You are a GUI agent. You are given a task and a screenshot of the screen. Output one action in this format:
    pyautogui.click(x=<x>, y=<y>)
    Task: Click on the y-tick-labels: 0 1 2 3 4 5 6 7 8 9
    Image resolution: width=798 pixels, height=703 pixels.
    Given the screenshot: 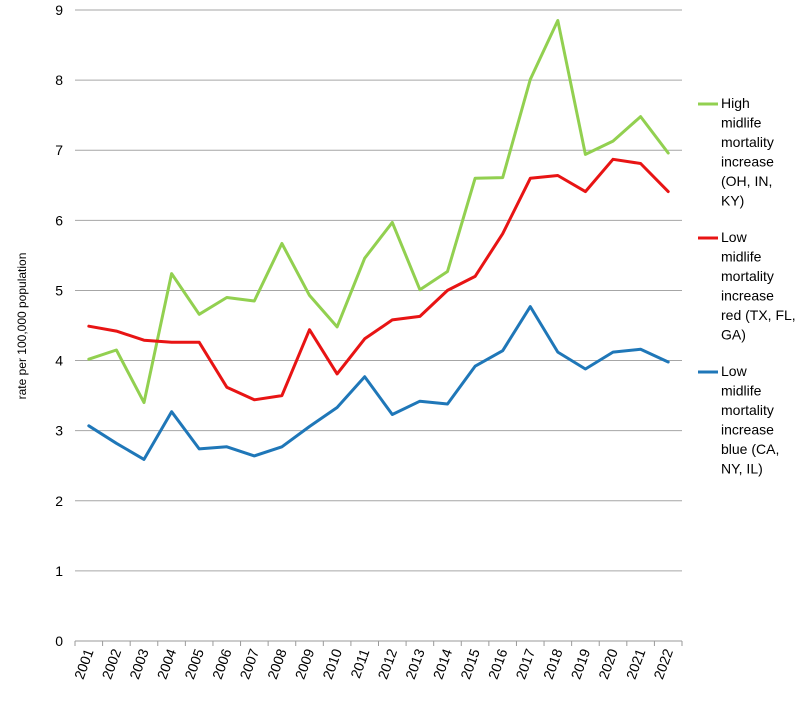 What is the action you would take?
    pyautogui.click(x=59, y=325)
    